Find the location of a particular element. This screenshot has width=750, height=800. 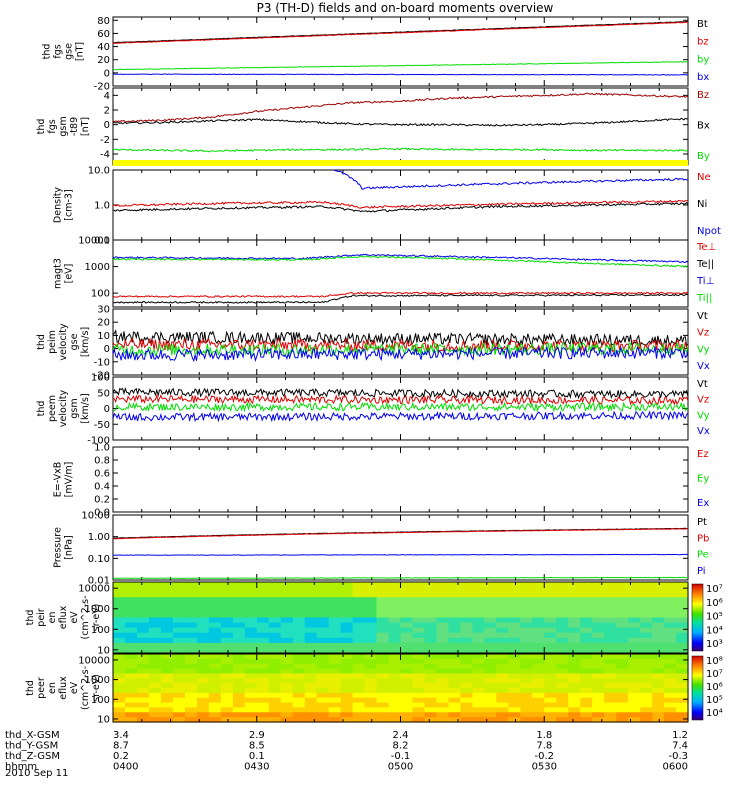

y-tick-label: 50 is located at coordinates (103, 393).